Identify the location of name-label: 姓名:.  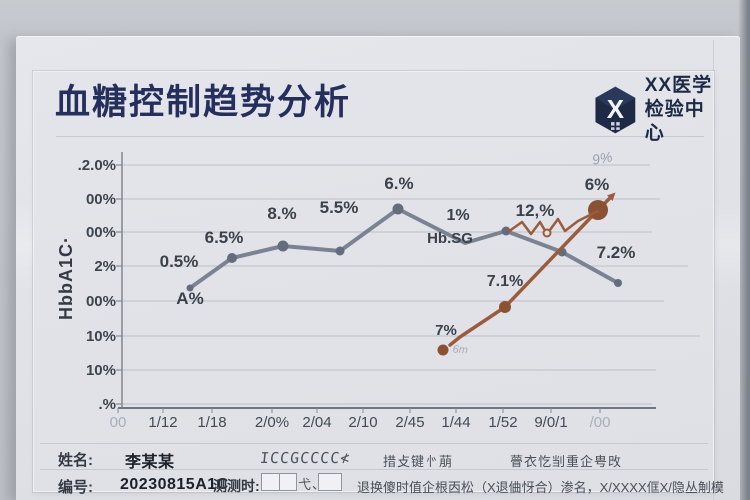
(75, 460).